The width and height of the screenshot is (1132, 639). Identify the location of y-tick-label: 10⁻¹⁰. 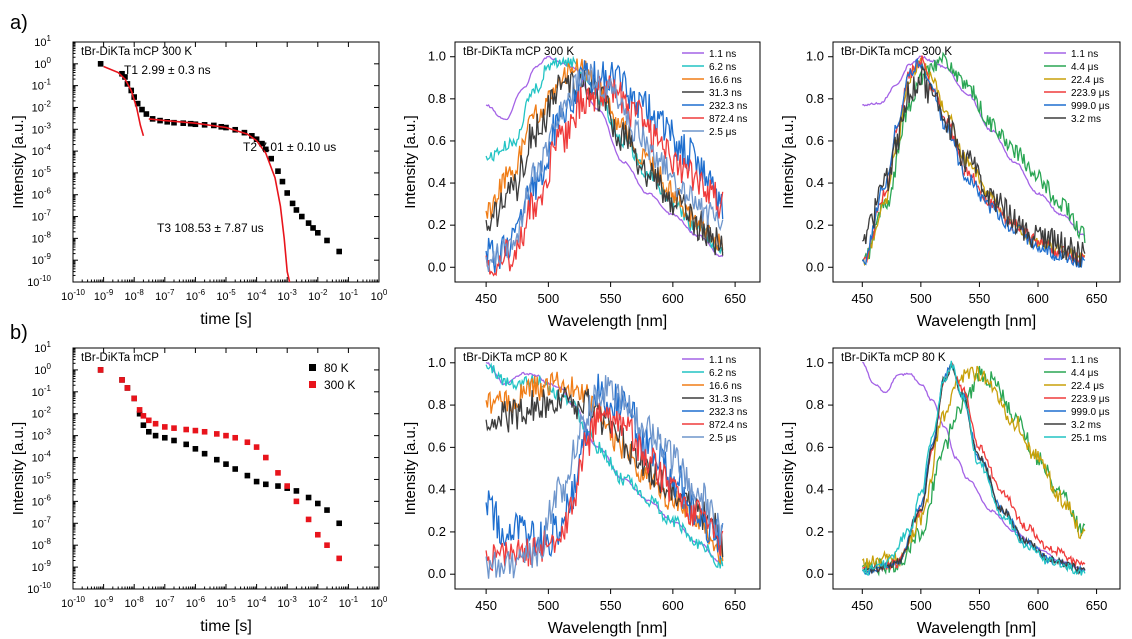
(39, 281).